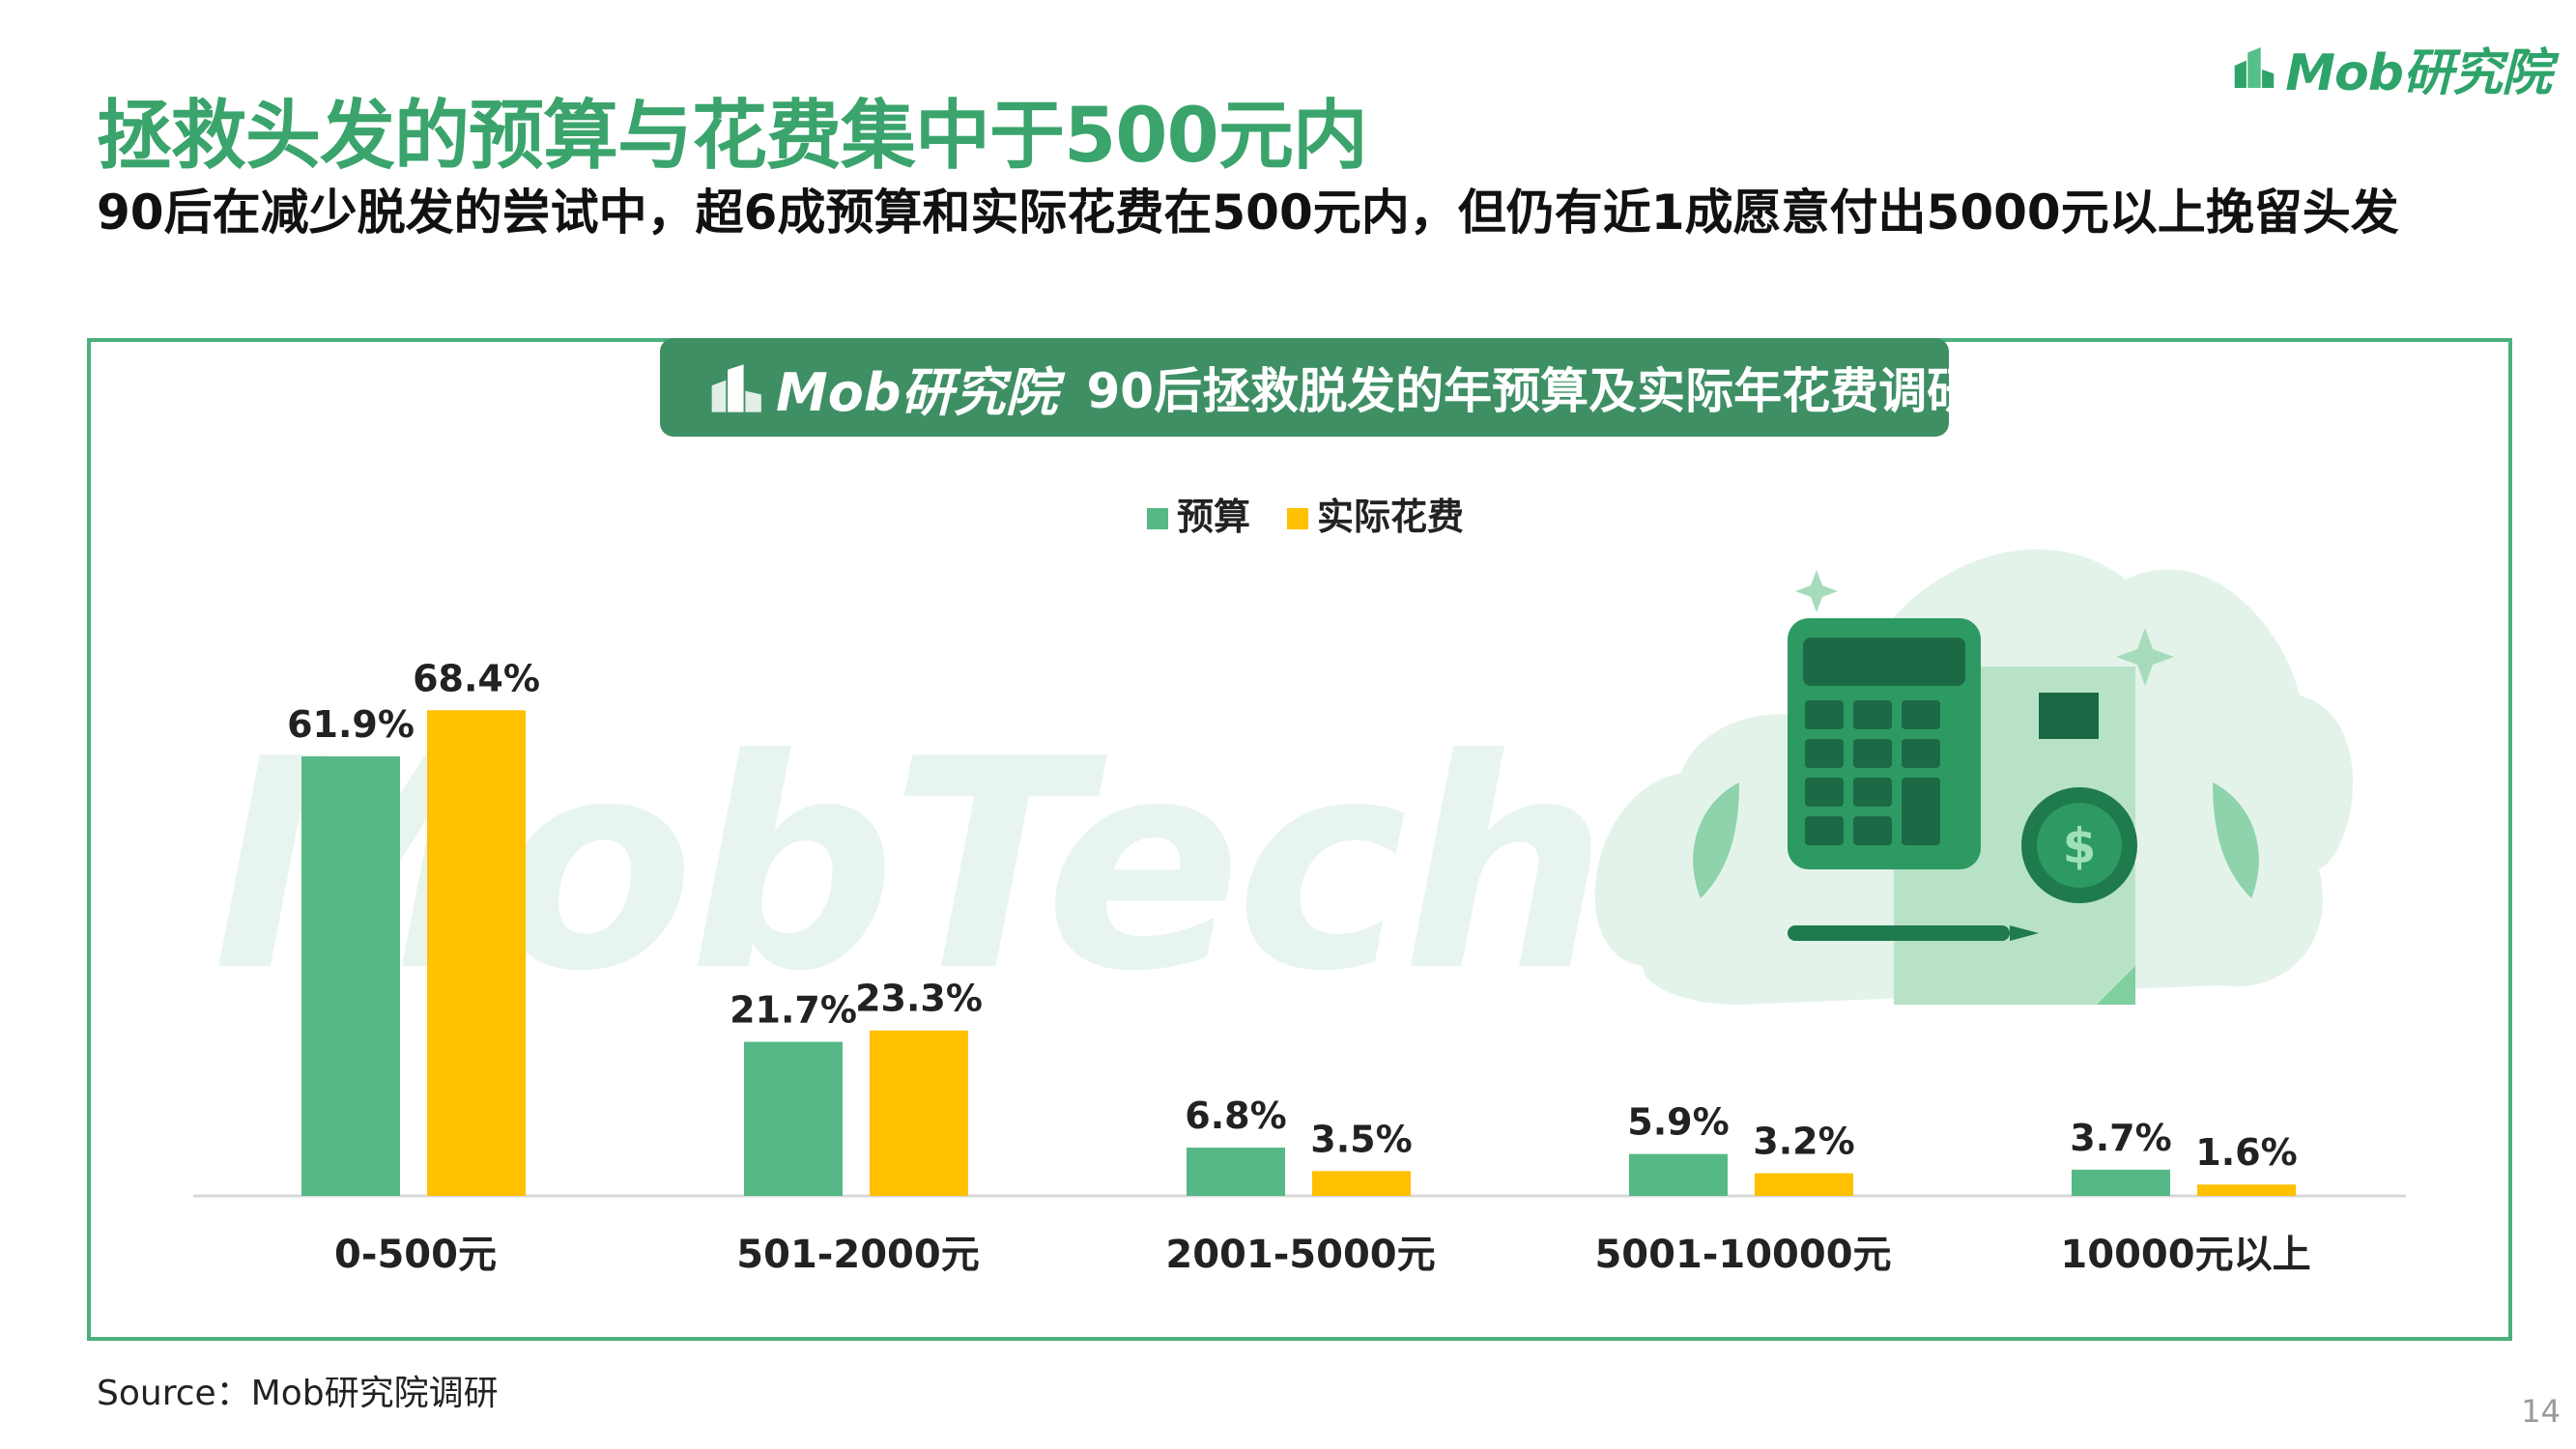 This screenshot has width=2576, height=1449. I want to click on chart-brand-logo-text: Mob研究院, so click(917, 392).